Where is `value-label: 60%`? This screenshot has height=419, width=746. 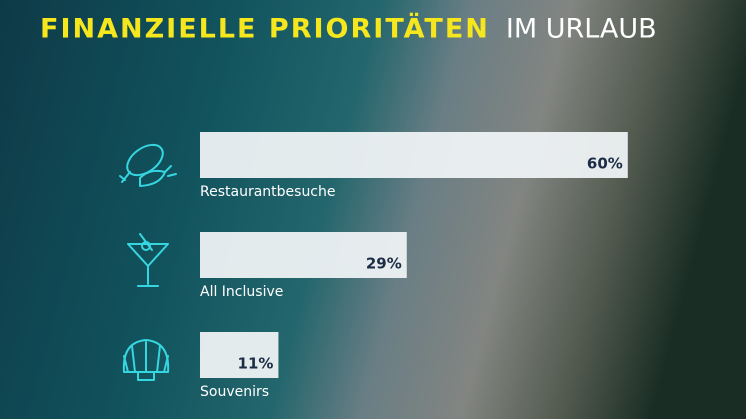 value-label: 60% is located at coordinates (605, 164).